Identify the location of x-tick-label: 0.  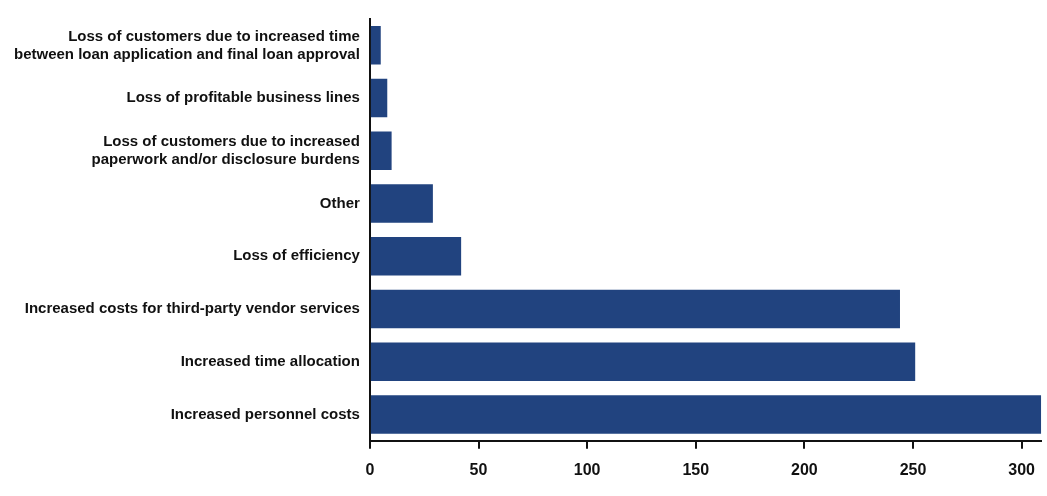
(370, 469).